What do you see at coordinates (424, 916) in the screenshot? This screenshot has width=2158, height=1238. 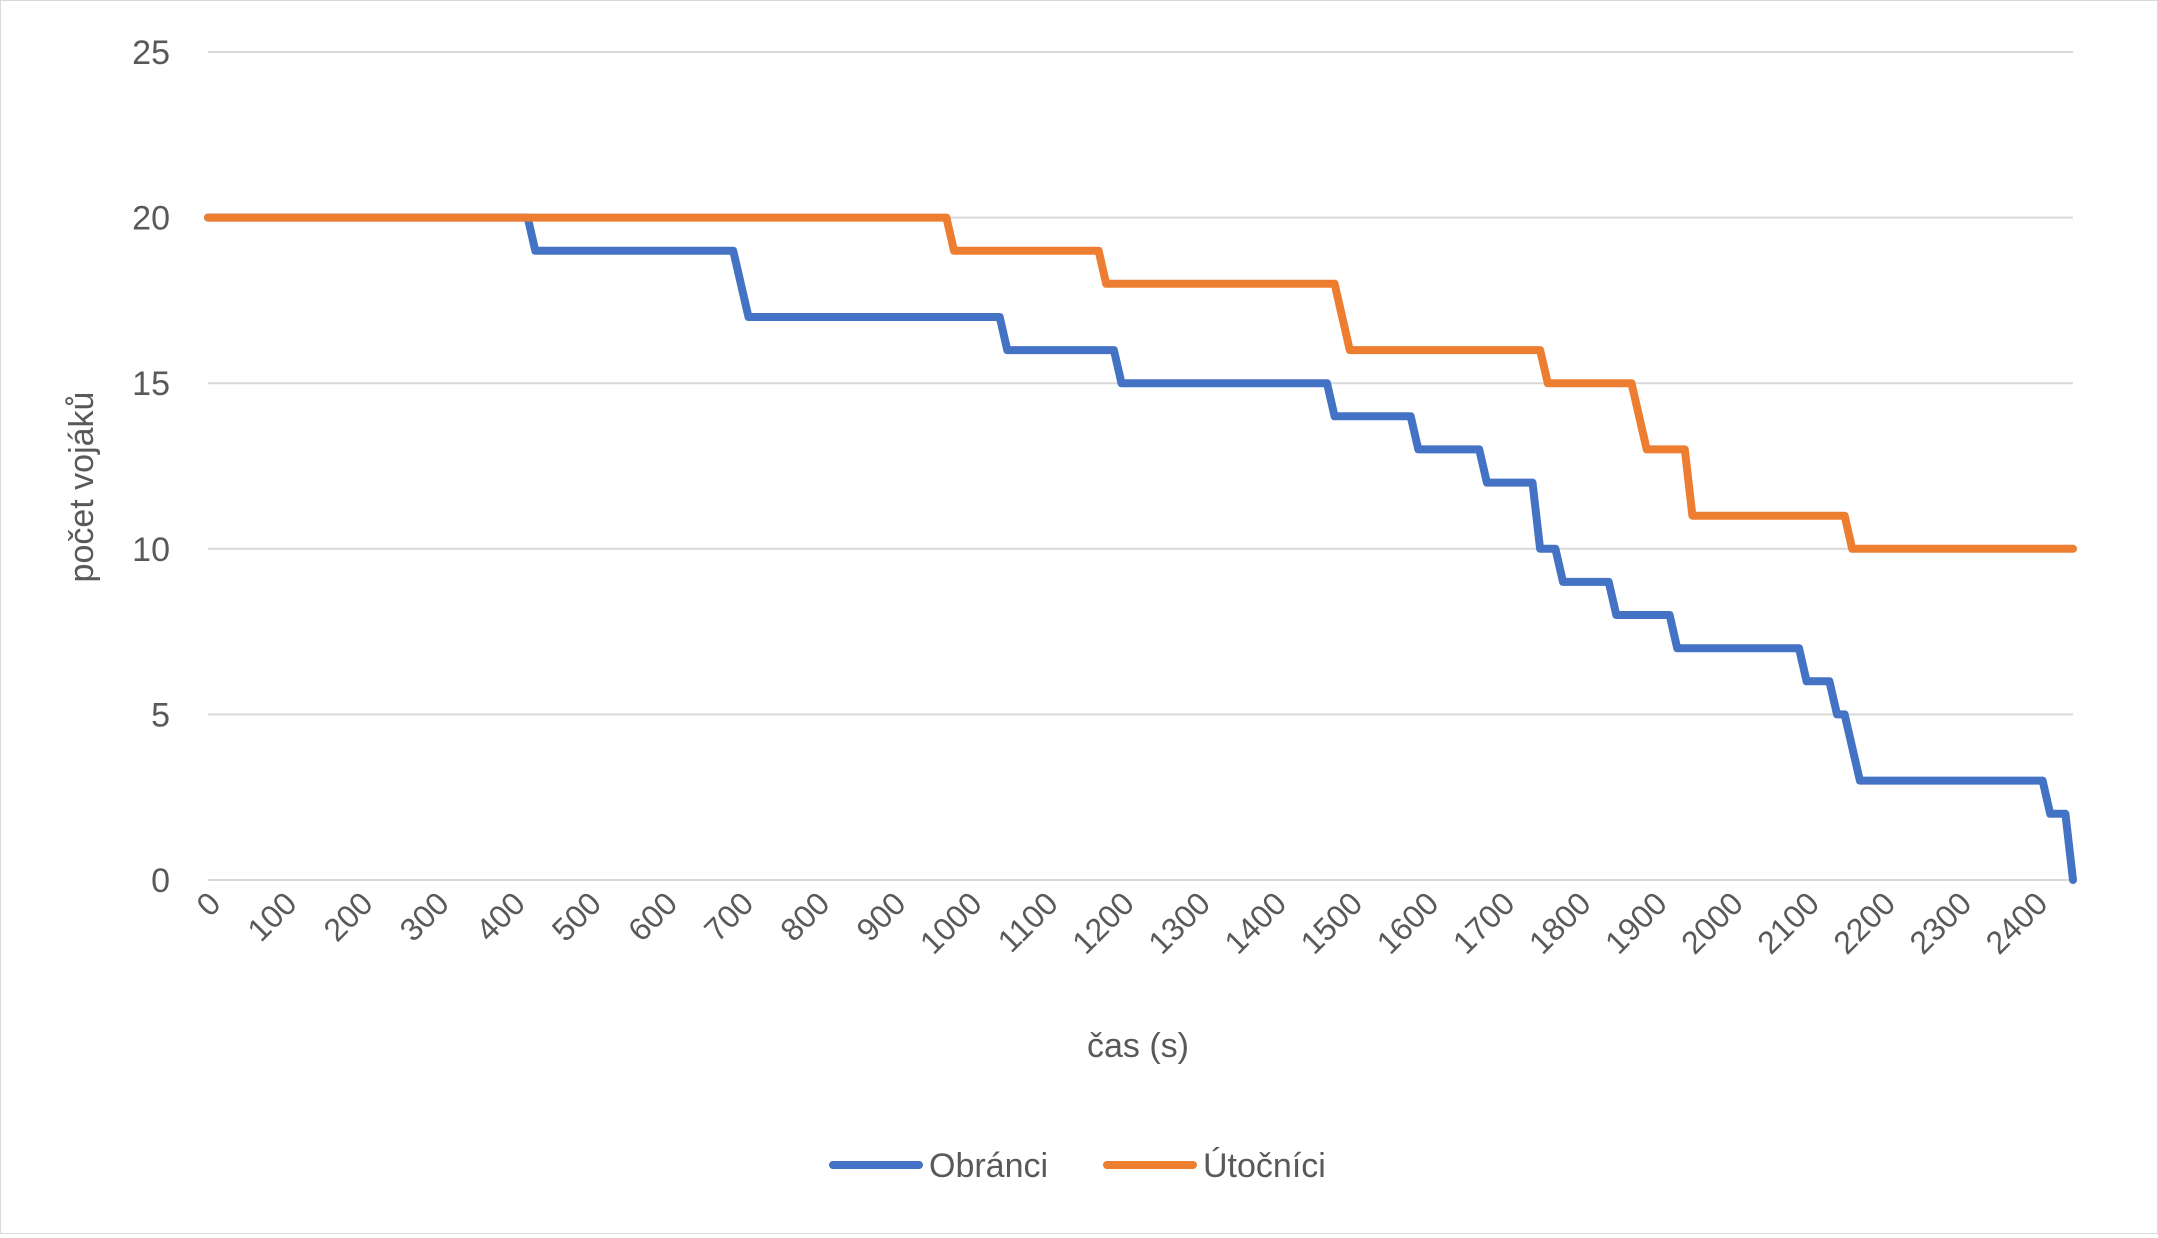 I see `x-tick-label: 300` at bounding box center [424, 916].